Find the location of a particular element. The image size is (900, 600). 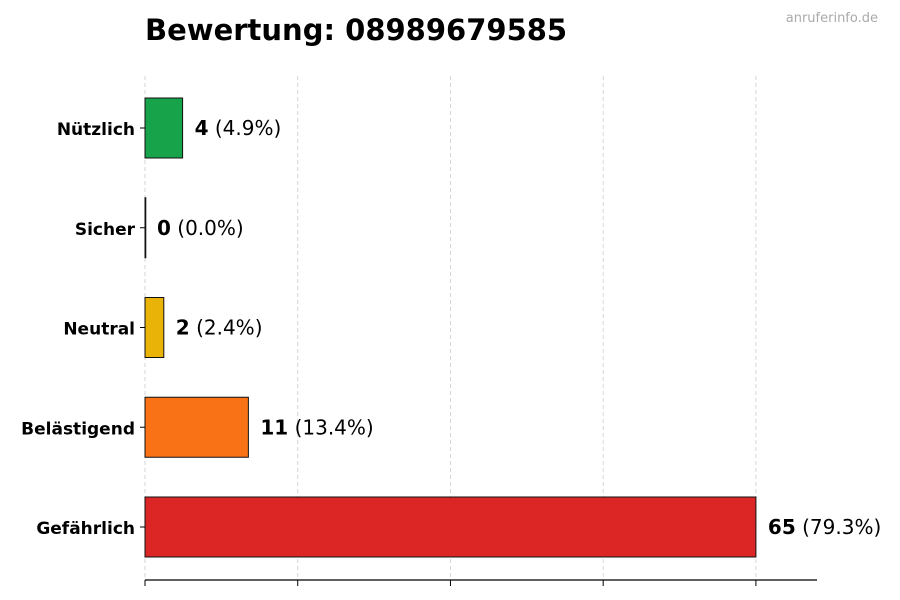

value-count: 0 is located at coordinates (164, 228).